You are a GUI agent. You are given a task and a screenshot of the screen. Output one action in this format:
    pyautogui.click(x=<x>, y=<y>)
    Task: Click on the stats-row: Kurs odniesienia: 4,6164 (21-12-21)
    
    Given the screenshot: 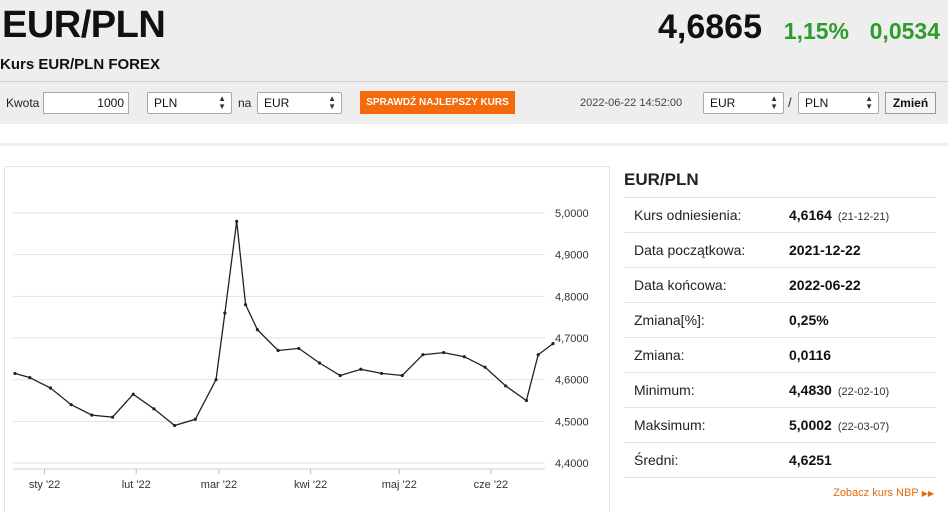 What is the action you would take?
    pyautogui.click(x=780, y=215)
    